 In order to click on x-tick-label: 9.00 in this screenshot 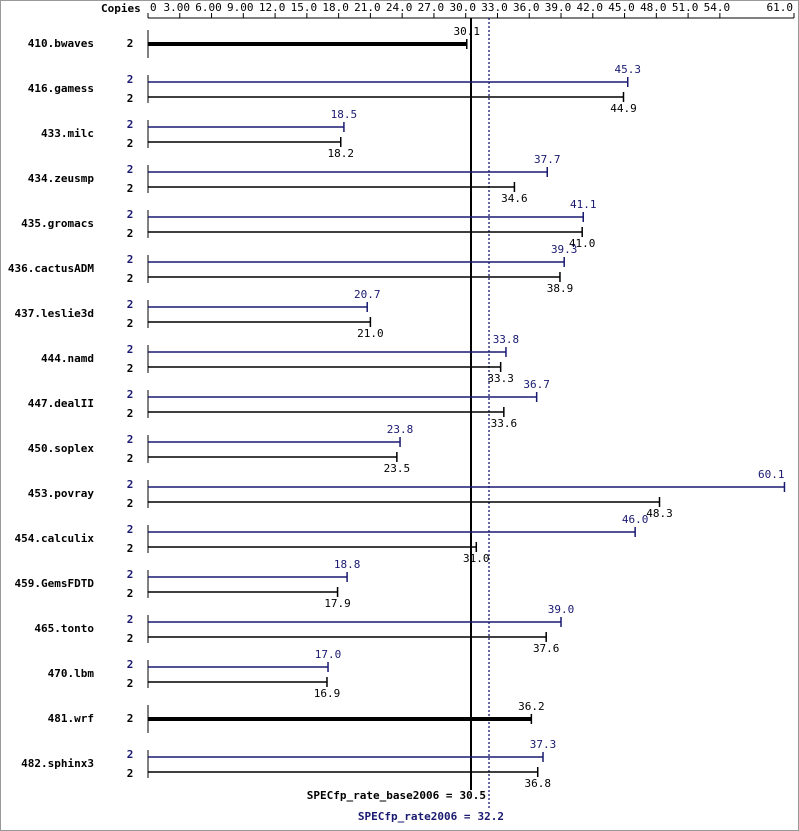, I will do `click(240, 7)`.